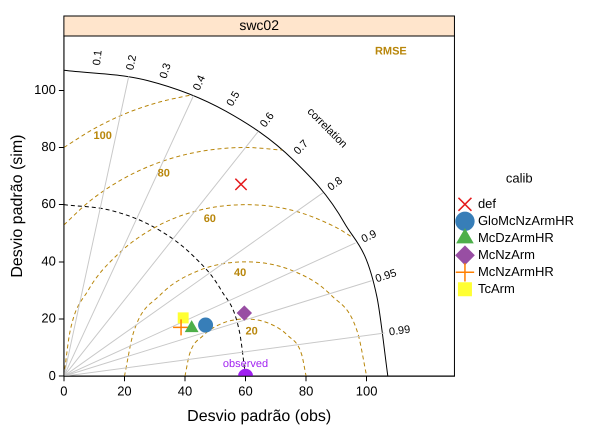  Describe the element at coordinates (369, 237) in the screenshot. I see `annotation: 0.9` at that location.